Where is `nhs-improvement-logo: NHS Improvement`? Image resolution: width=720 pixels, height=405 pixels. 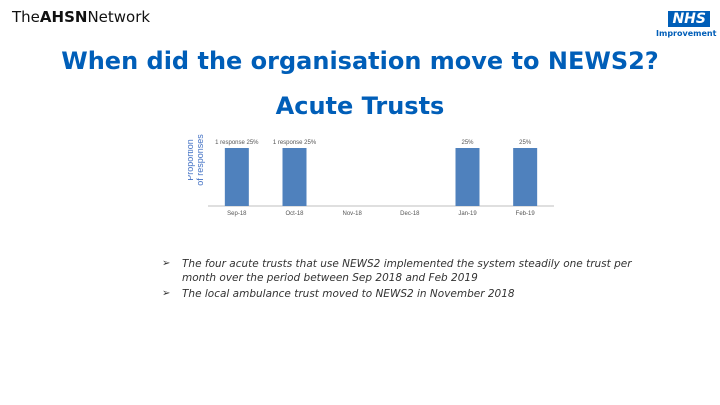 nhs-improvement-logo: NHS Improvement is located at coordinates (686, 24).